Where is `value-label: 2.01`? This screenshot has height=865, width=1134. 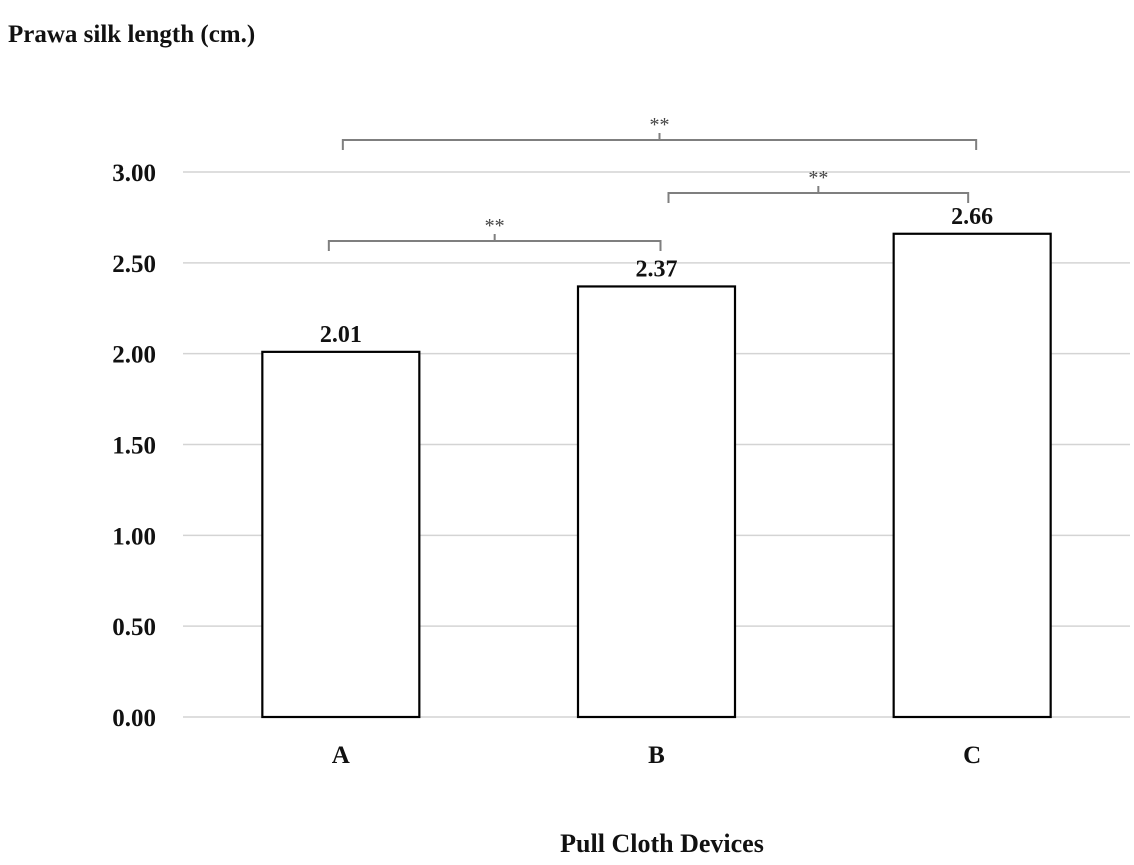 value-label: 2.01 is located at coordinates (341, 335).